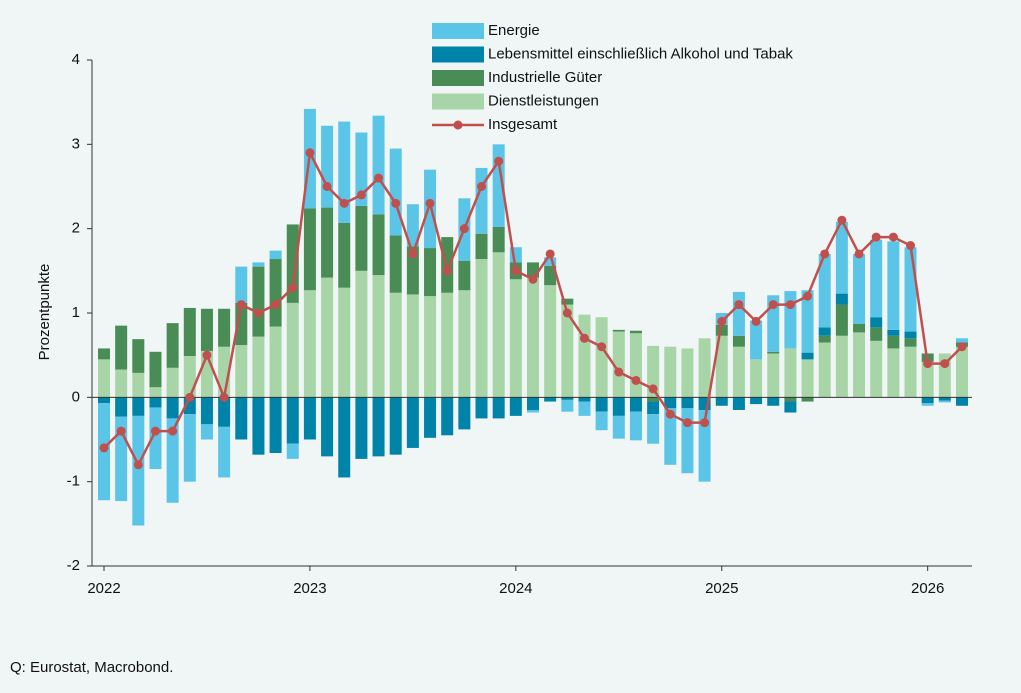 The width and height of the screenshot is (1021, 693). Describe the element at coordinates (927, 588) in the screenshot. I see `x-tick-label: 2026` at that location.